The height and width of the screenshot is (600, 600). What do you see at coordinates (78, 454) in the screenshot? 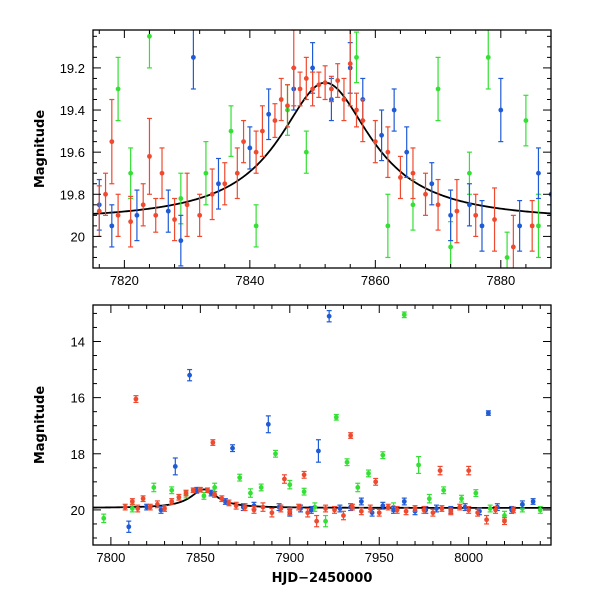
I see `y-tick-label: 18` at bounding box center [78, 454].